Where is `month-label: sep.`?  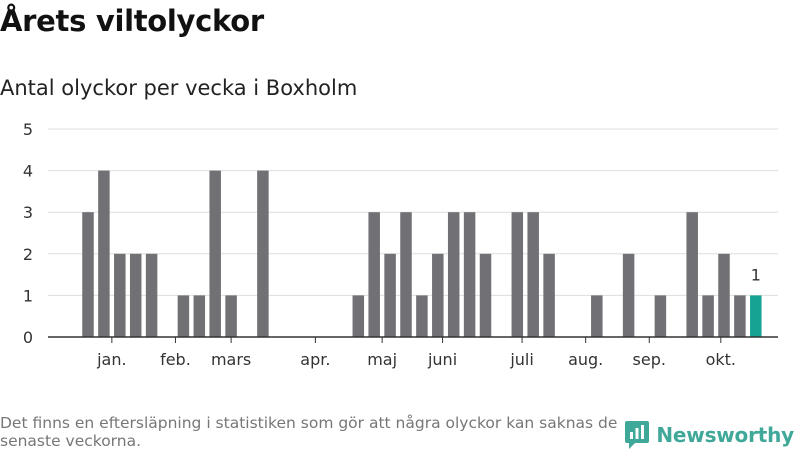 month-label: sep. is located at coordinates (649, 359).